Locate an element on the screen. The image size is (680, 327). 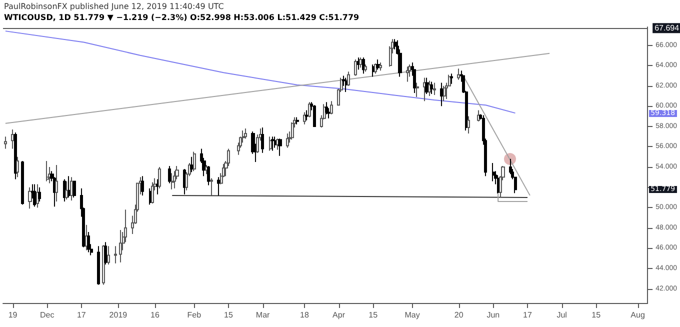
x-tick-label: Dec is located at coordinates (47, 315).